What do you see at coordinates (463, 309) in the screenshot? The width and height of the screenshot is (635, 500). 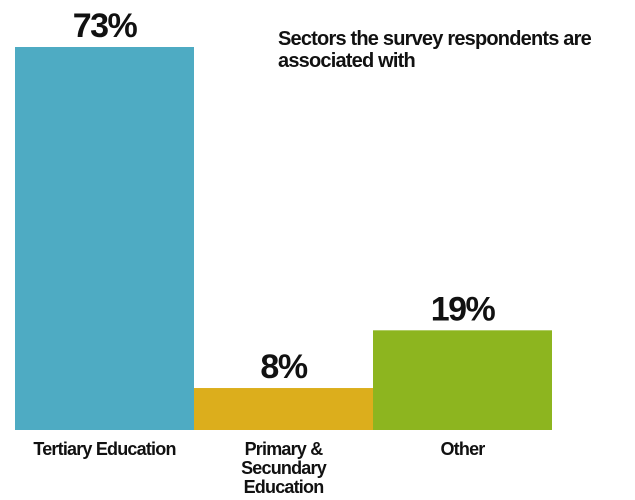 I see `value-label-3: 19%` at bounding box center [463, 309].